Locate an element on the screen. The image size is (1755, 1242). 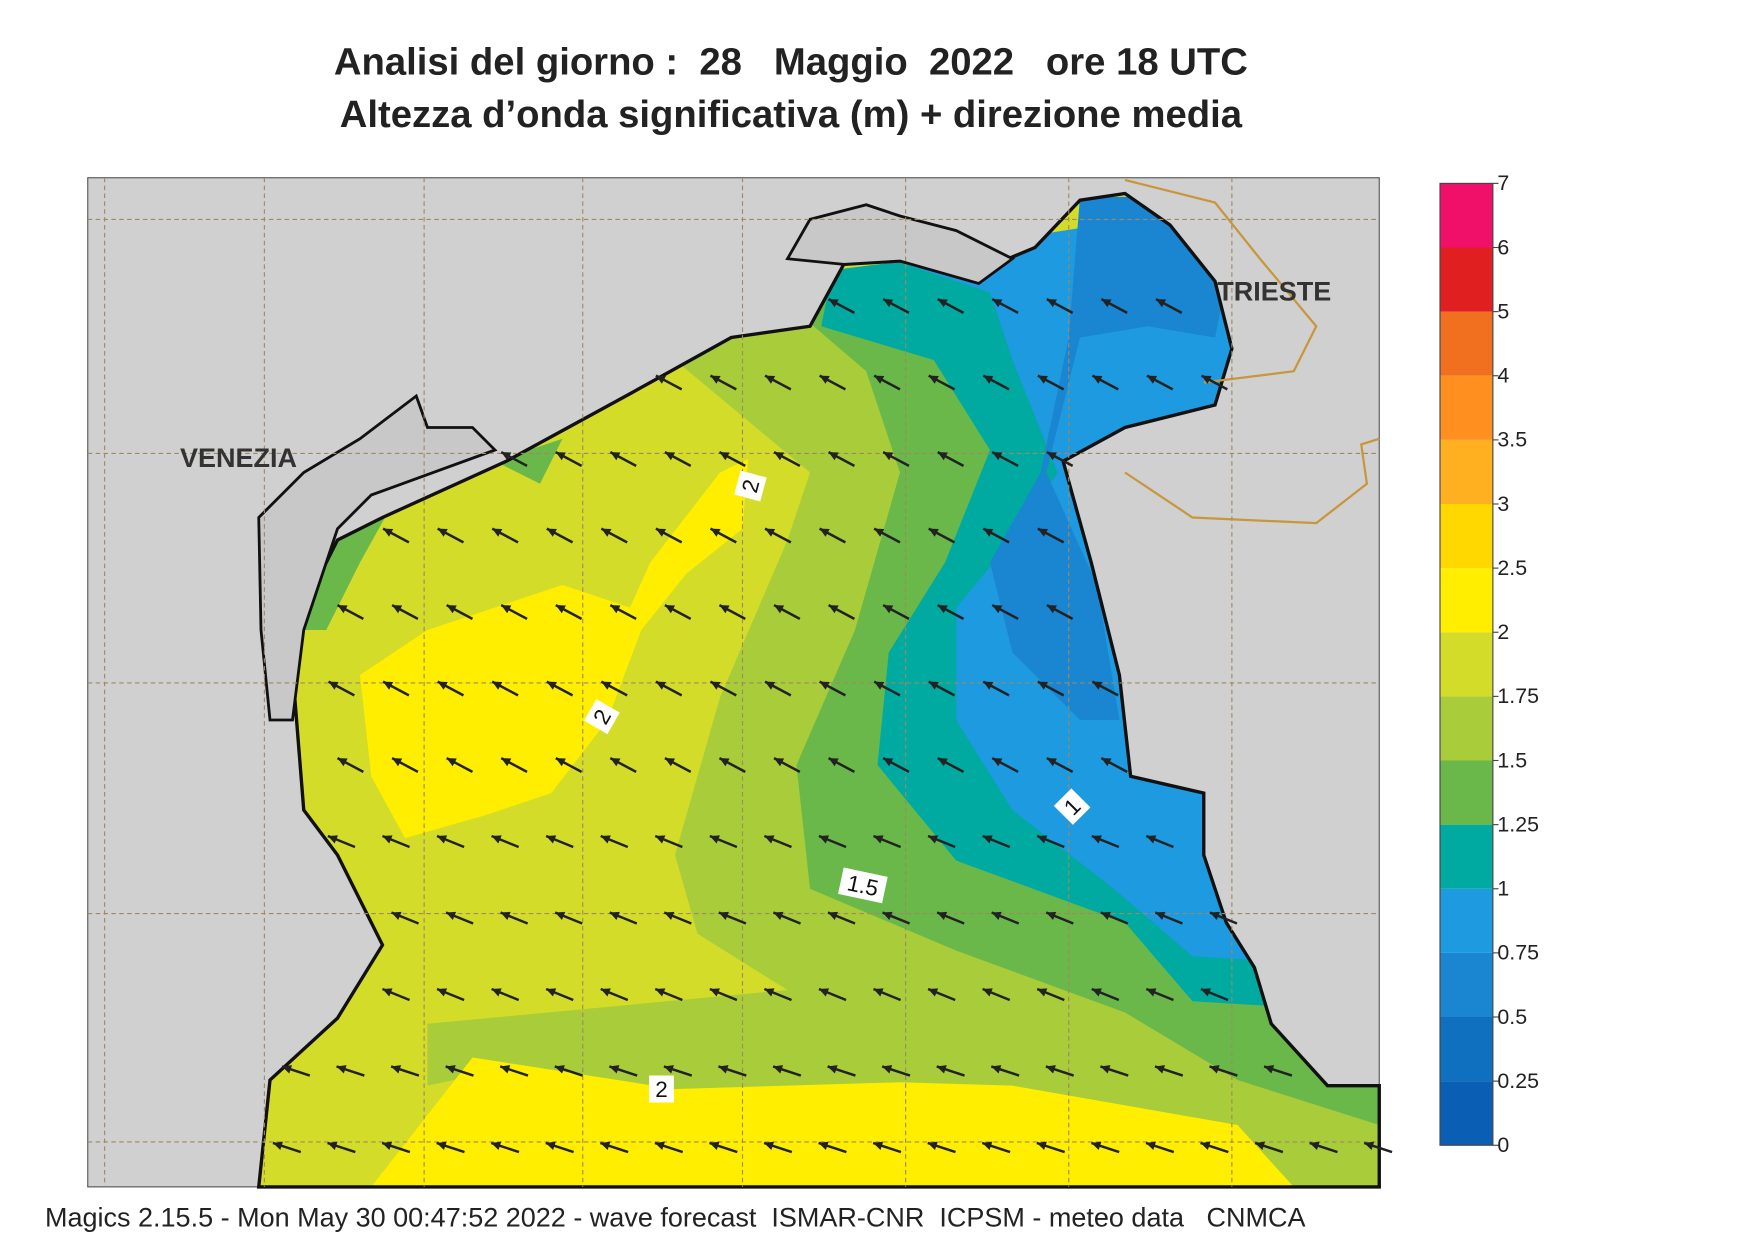
city-label: VENEZIA is located at coordinates (238, 458).